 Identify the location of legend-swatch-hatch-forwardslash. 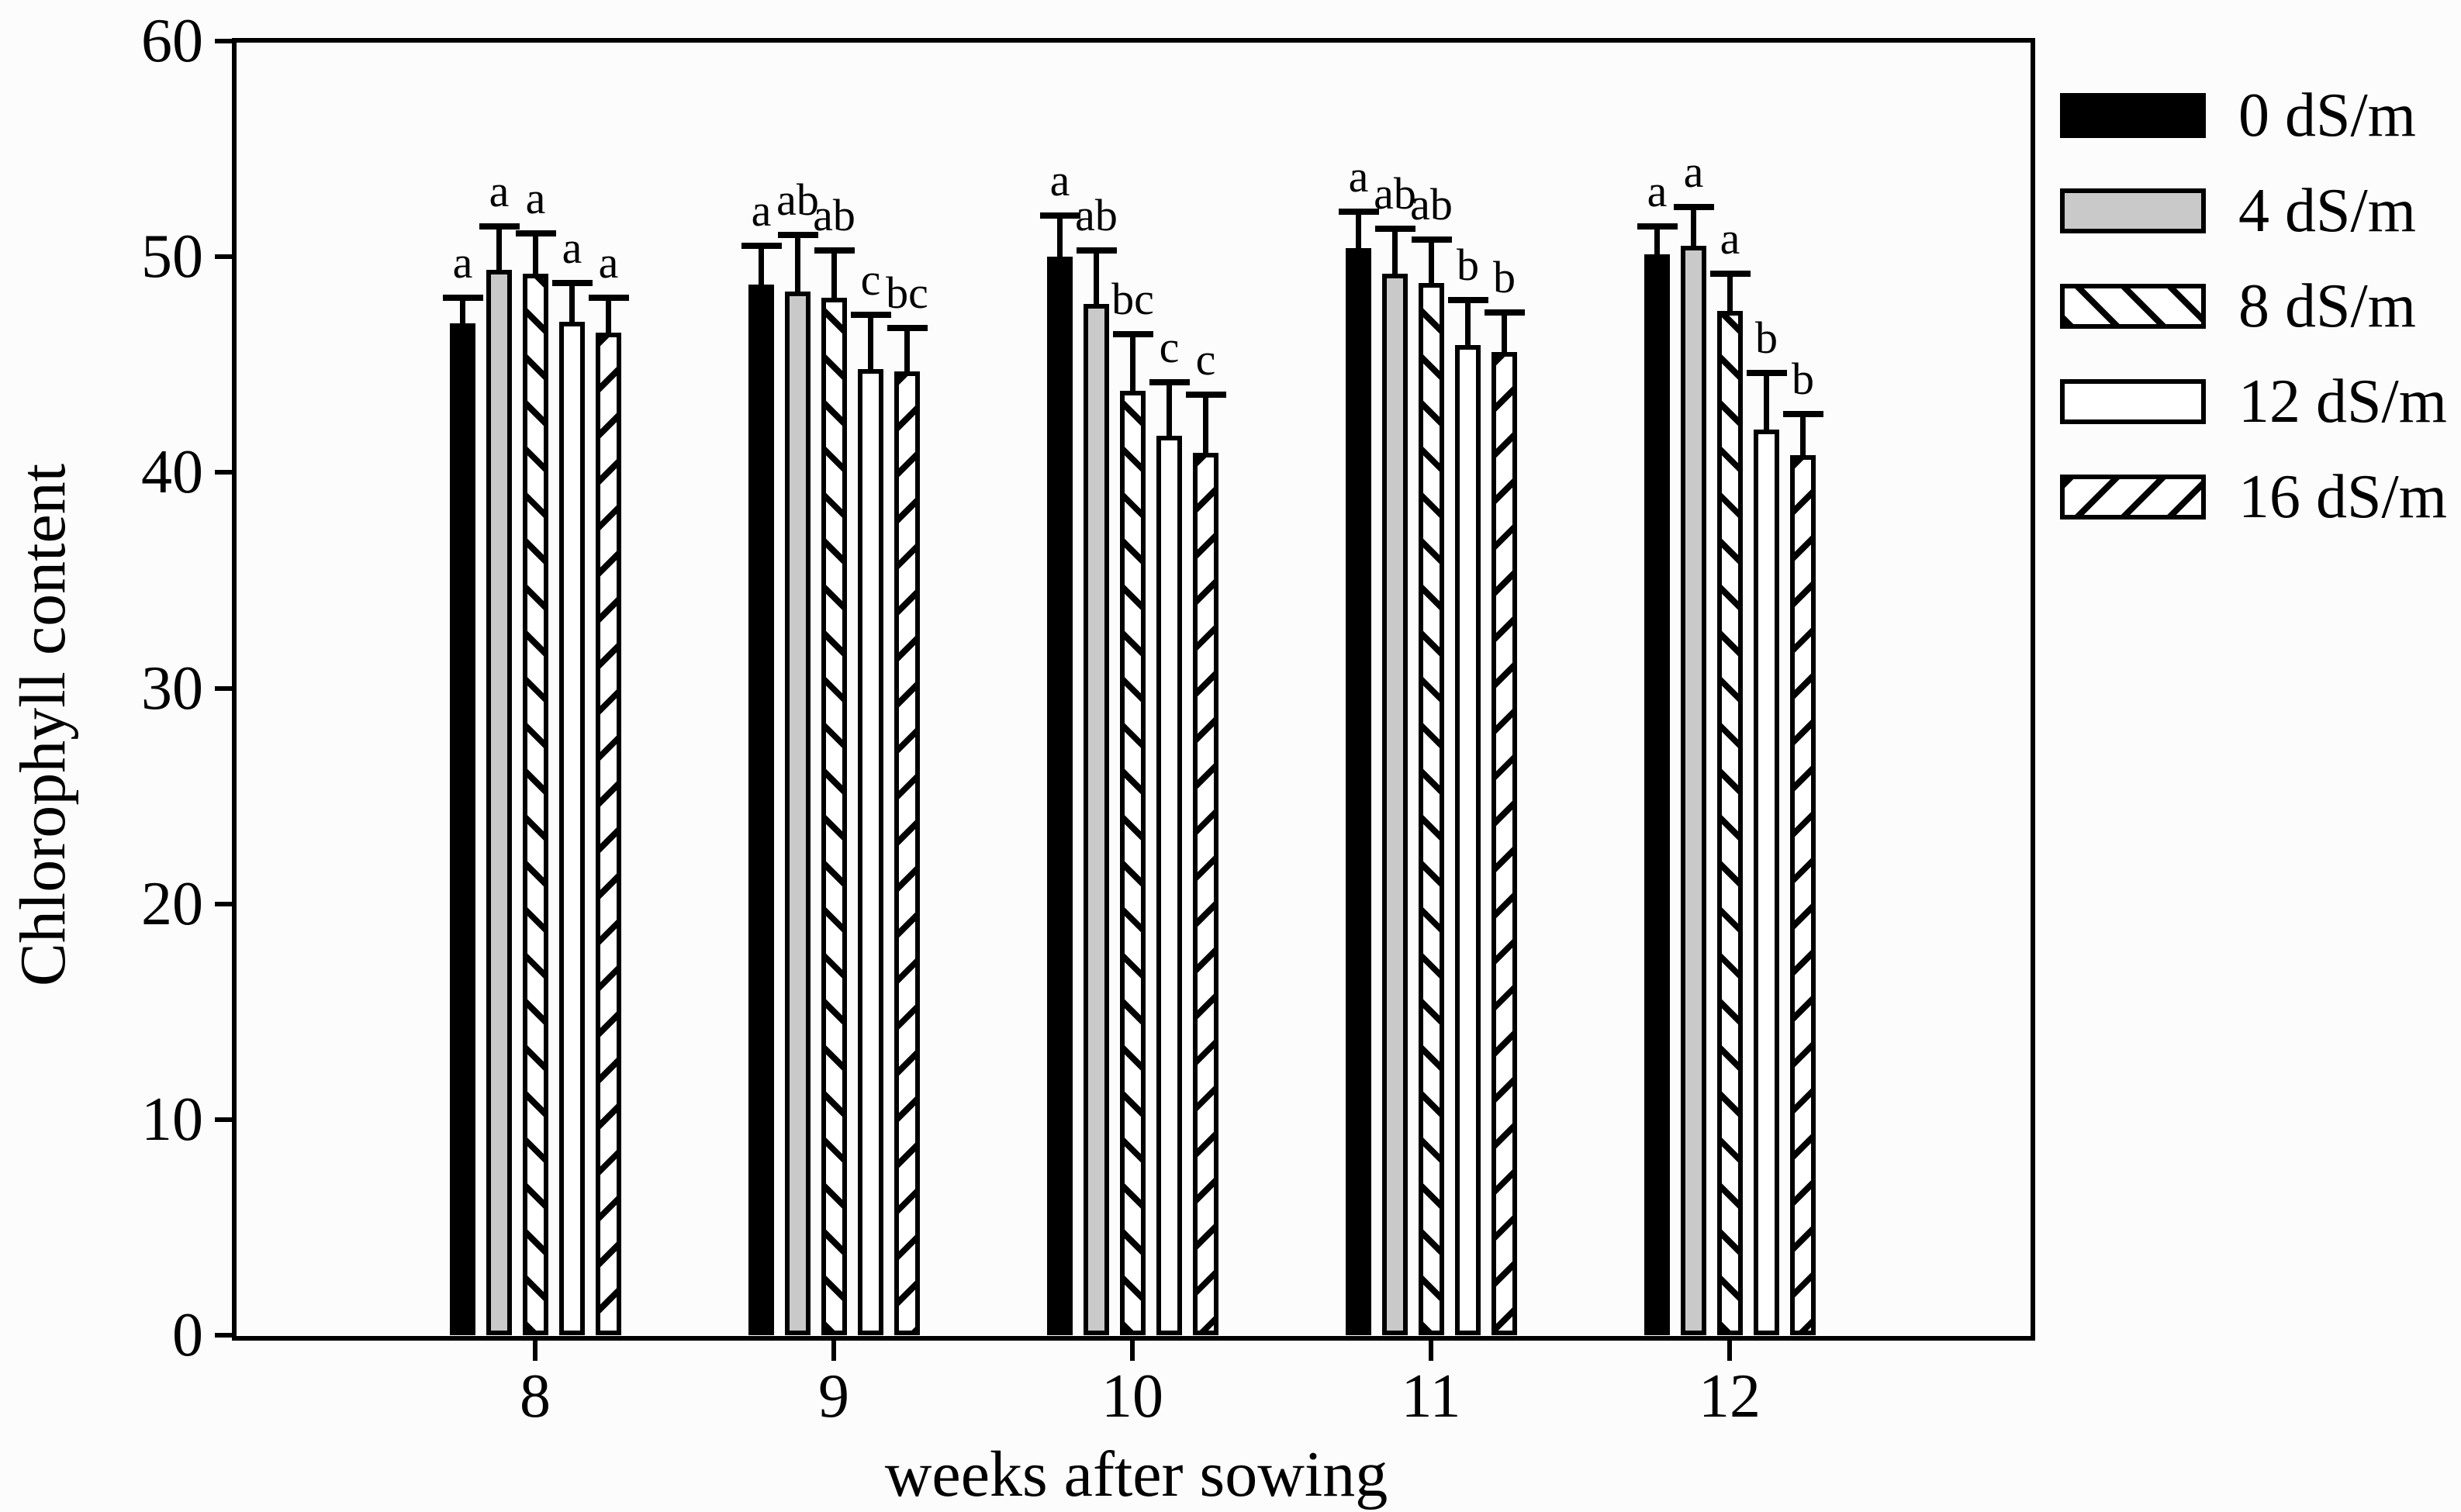
(2133, 497).